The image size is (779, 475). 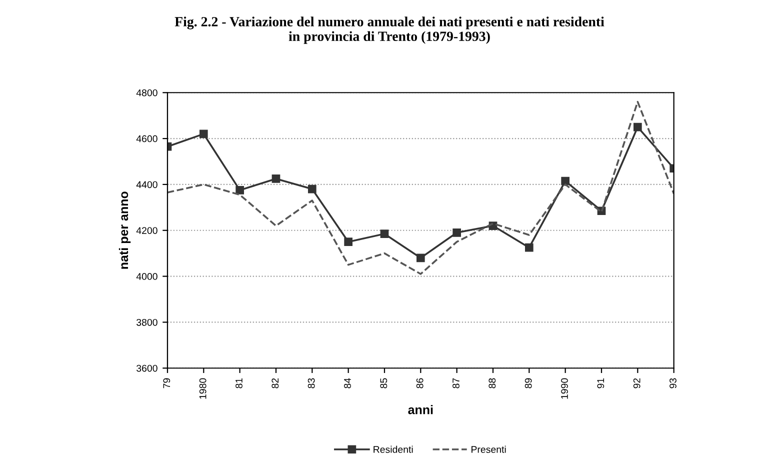 I want to click on y-axis-title: nati per anno, so click(x=124, y=230).